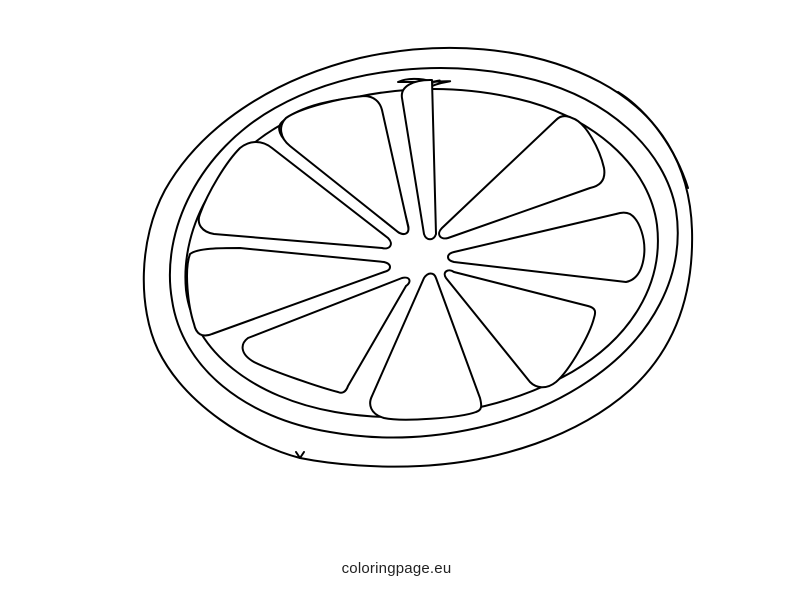  Describe the element at coordinates (345, 165) in the screenshot. I see `segment-9-visible` at that location.